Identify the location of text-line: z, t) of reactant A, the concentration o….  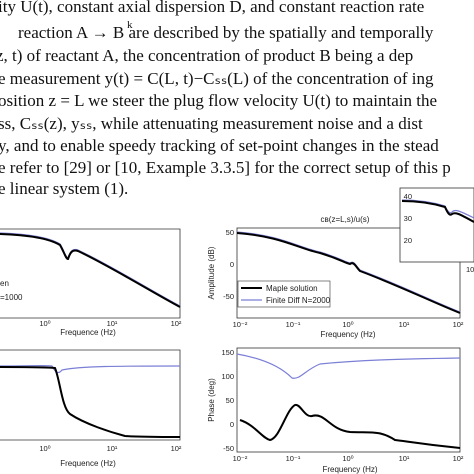
(206, 55).